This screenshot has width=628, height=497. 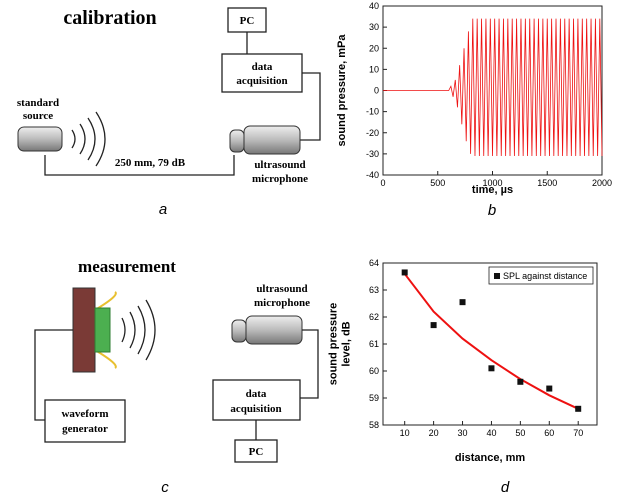 What do you see at coordinates (342, 90) in the screenshot?
I see `y-axis-label: sound pressure, mPa` at bounding box center [342, 90].